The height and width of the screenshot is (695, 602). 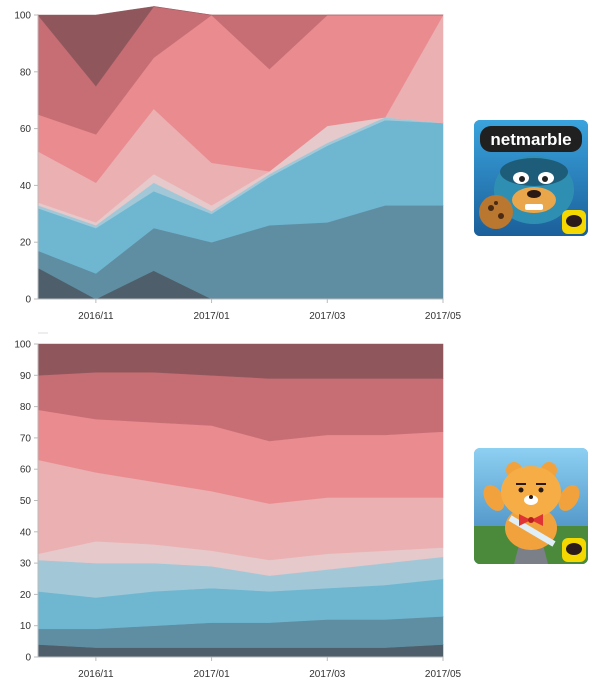 What do you see at coordinates (26, 243) in the screenshot?
I see `chart-1-ytick-label: 20` at bounding box center [26, 243].